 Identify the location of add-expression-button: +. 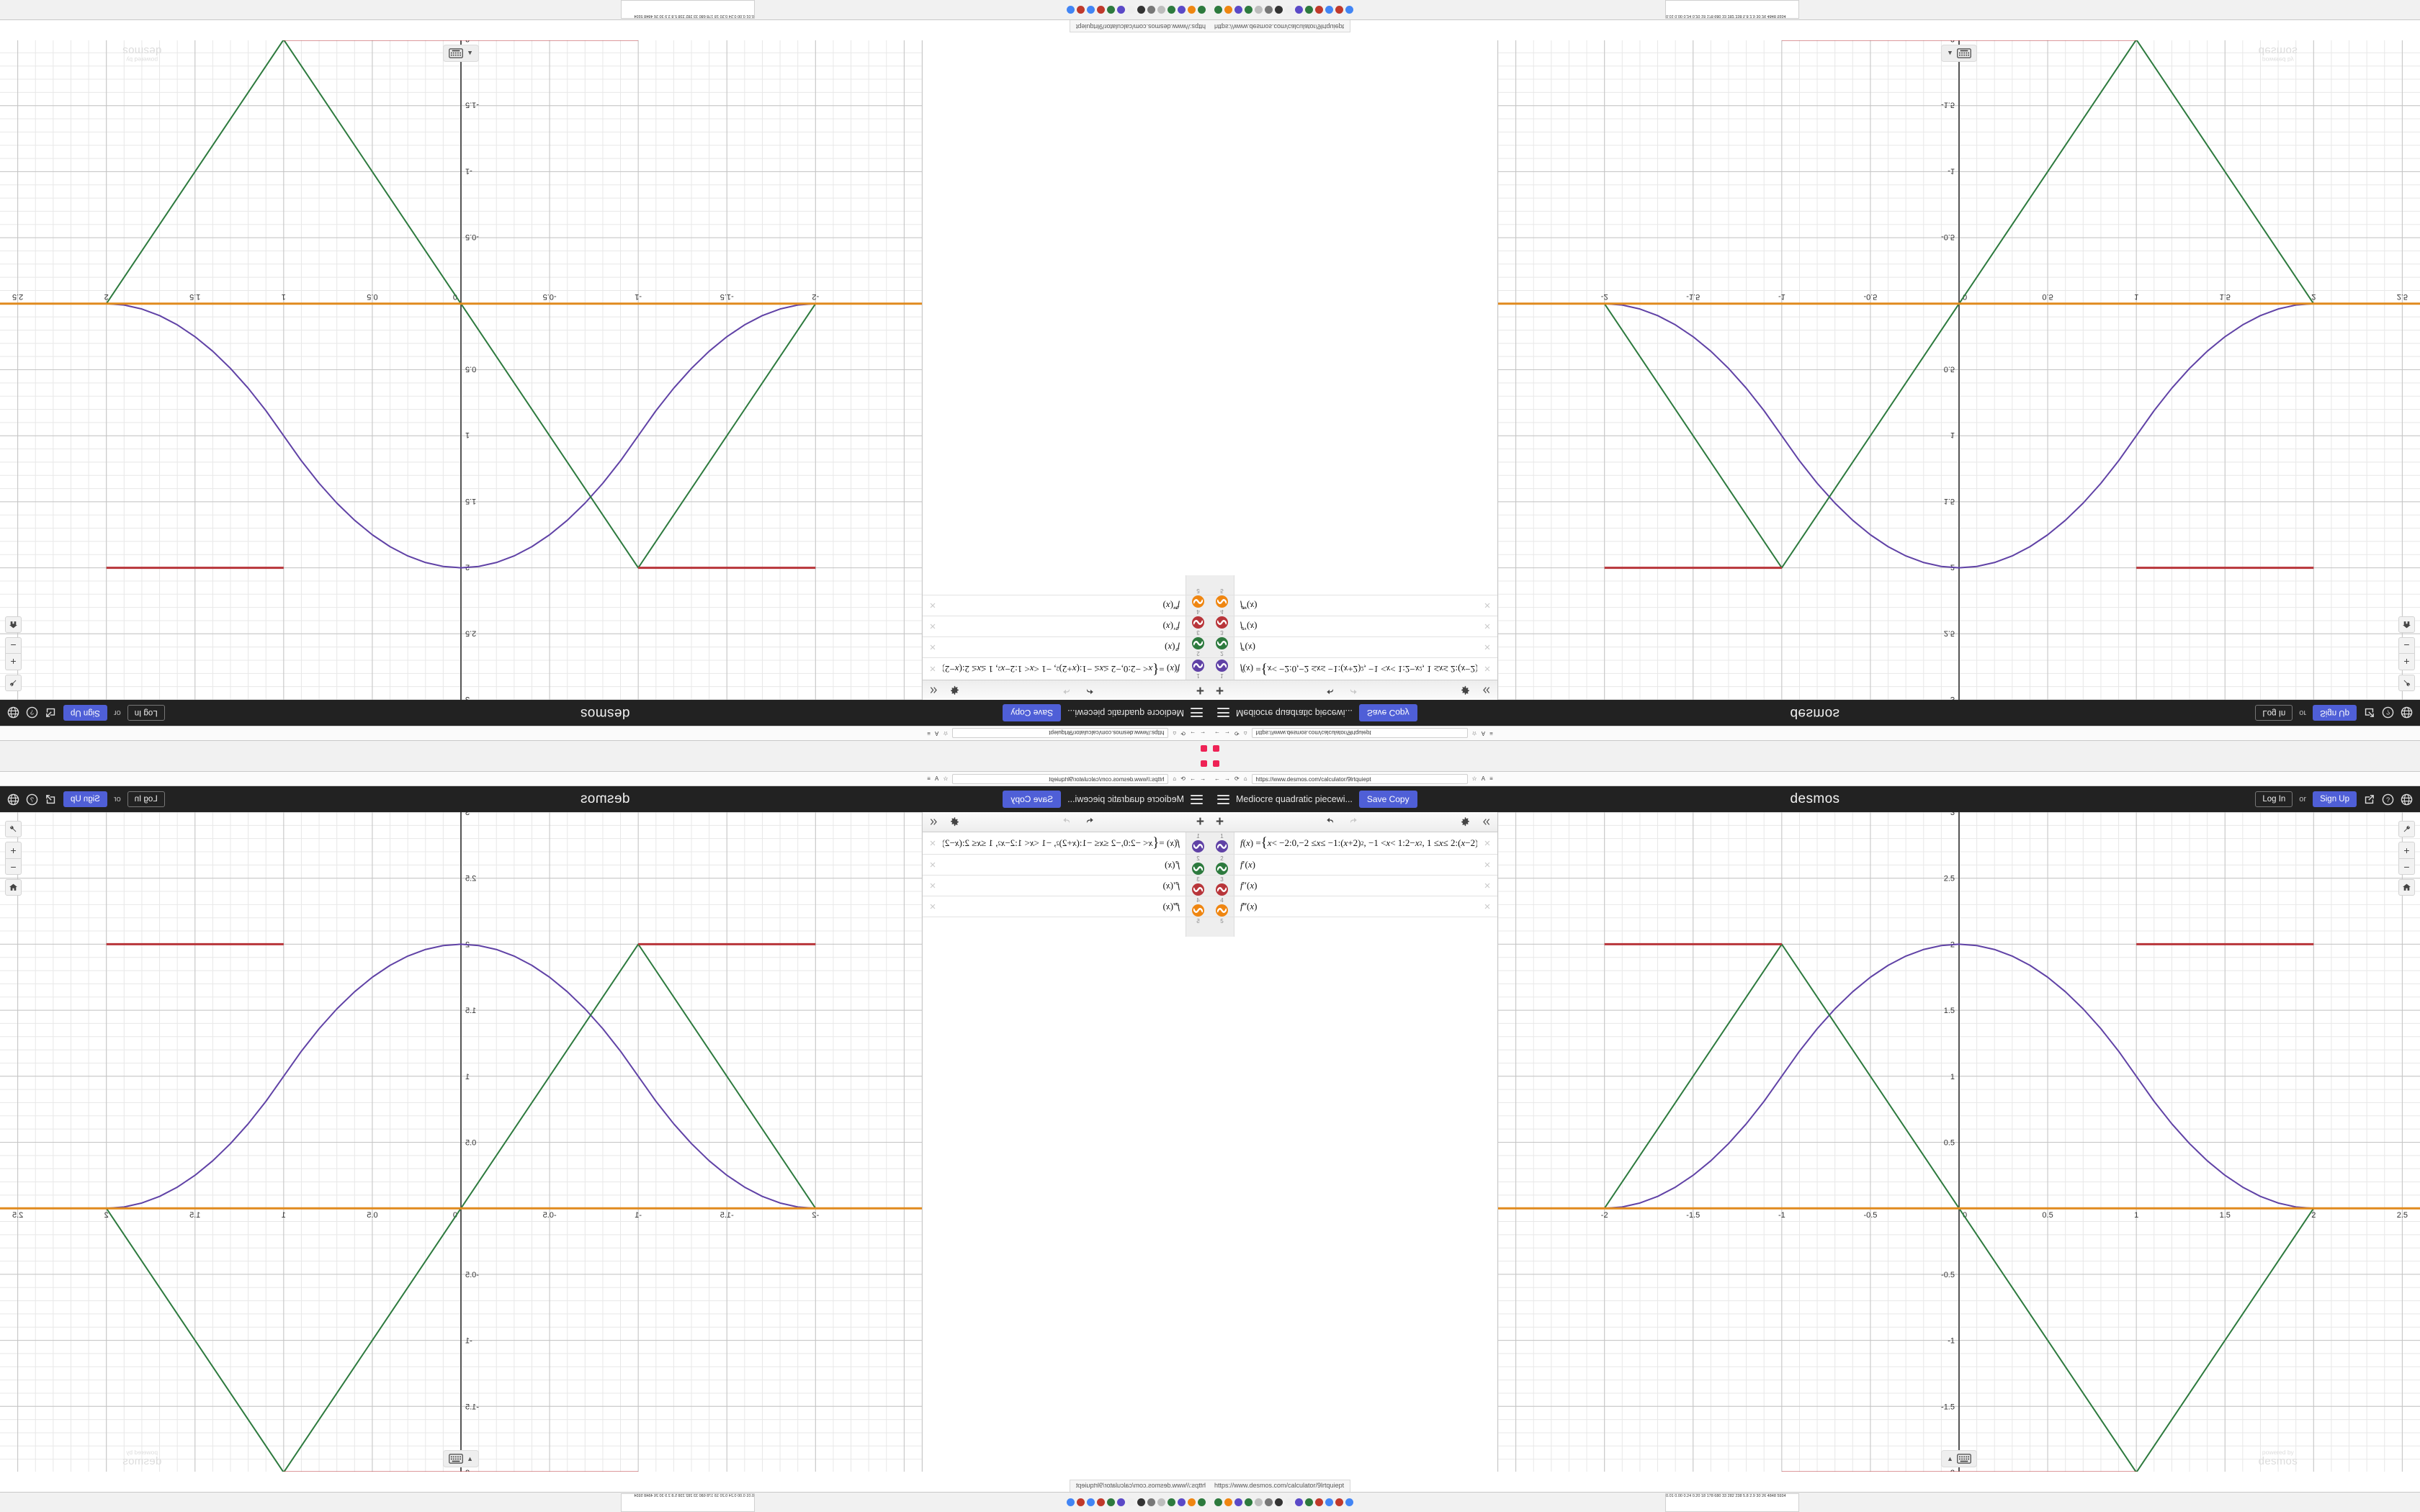
(1200, 690).